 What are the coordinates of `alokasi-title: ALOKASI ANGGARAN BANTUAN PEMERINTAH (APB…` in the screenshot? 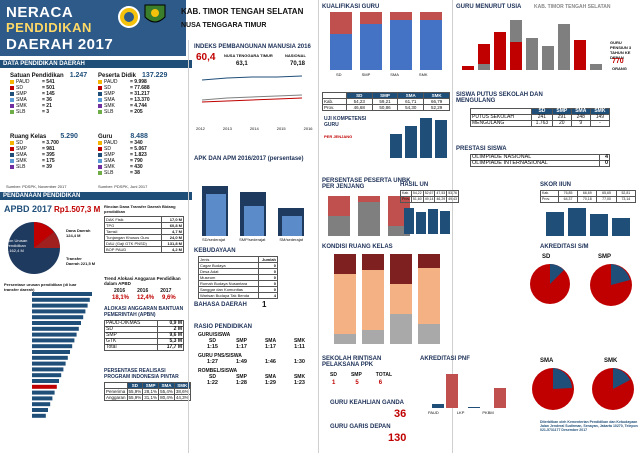 It's located at (144, 312).